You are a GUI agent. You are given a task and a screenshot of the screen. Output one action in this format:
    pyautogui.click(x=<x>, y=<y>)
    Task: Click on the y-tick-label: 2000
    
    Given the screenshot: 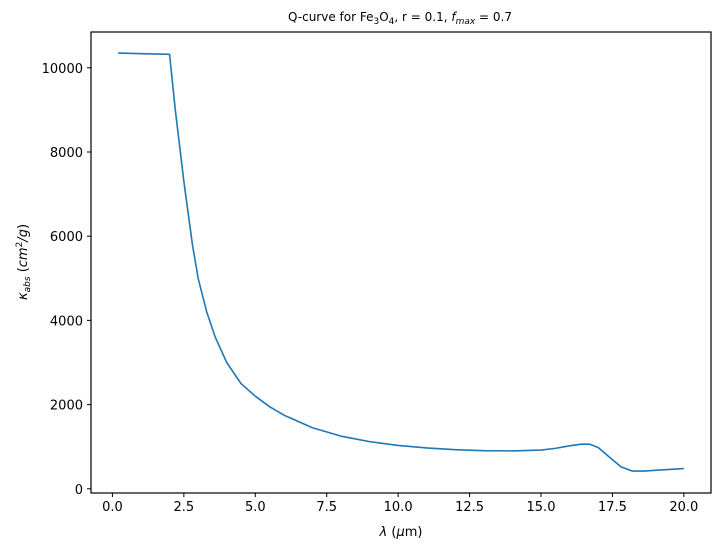 What is the action you would take?
    pyautogui.click(x=66, y=406)
    